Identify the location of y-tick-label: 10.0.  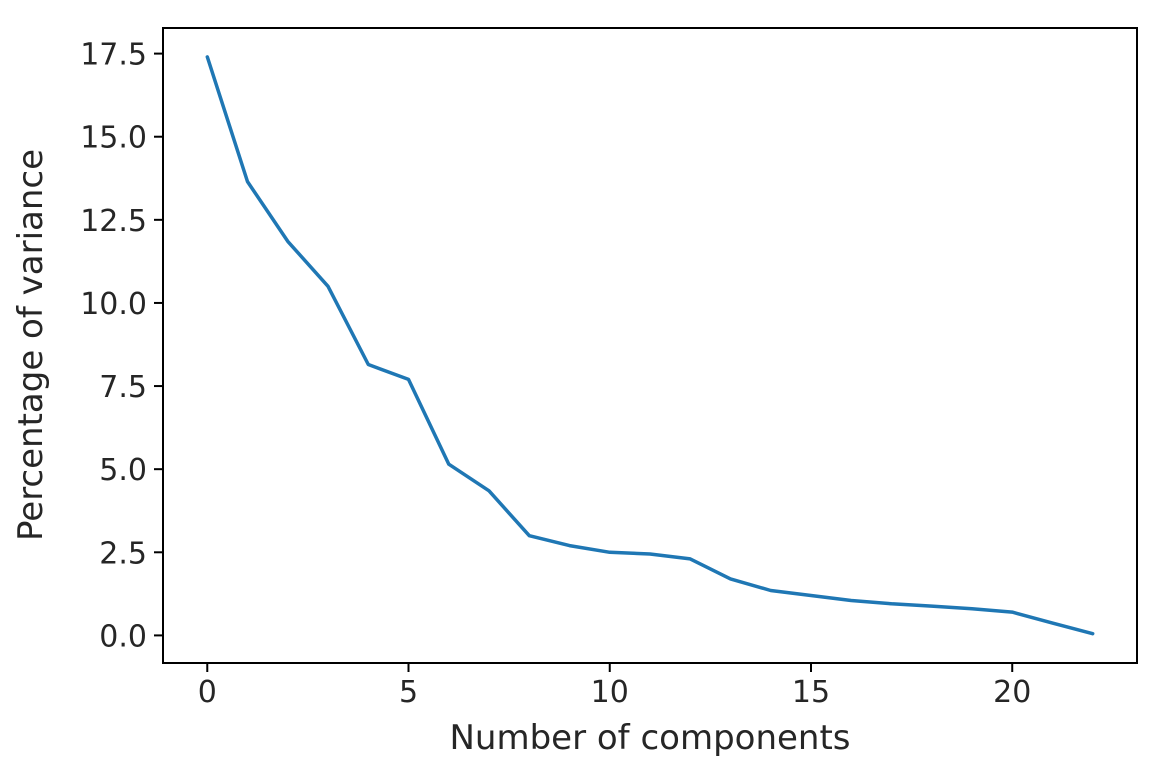
(113, 304).